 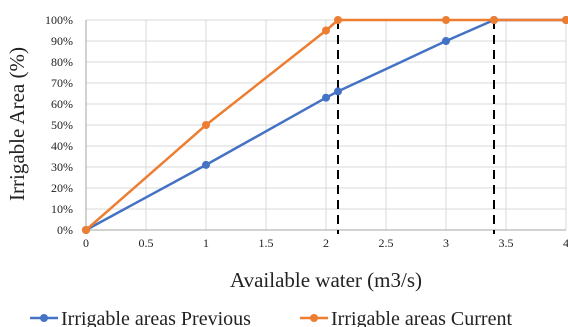 What do you see at coordinates (146, 243) in the screenshot?
I see `x-tick-label: 0.5` at bounding box center [146, 243].